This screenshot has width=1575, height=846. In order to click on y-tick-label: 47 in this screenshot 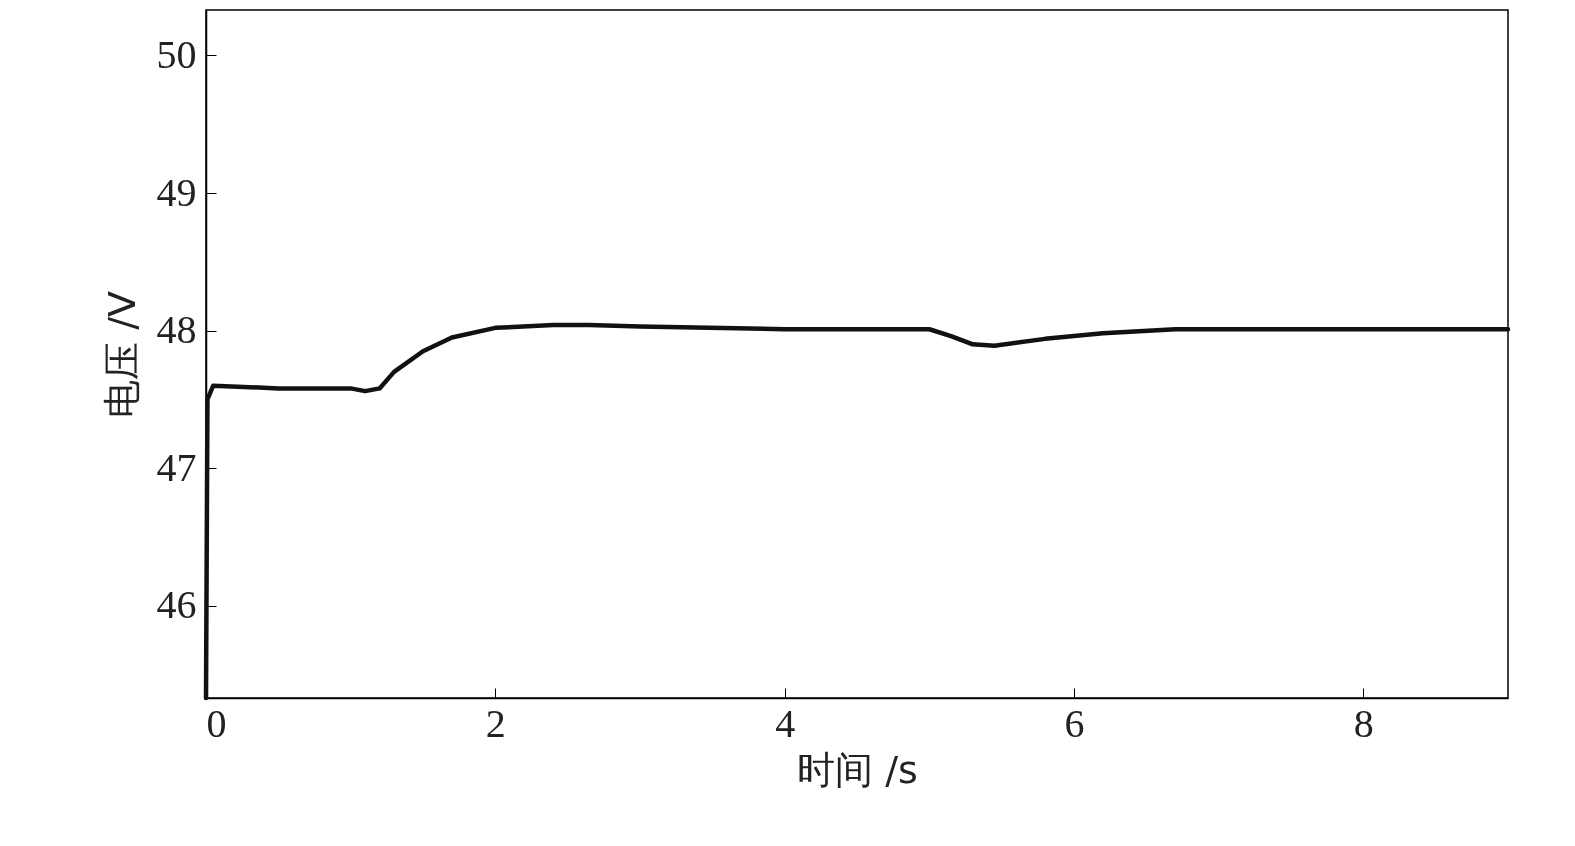, I will do `click(176, 467)`.